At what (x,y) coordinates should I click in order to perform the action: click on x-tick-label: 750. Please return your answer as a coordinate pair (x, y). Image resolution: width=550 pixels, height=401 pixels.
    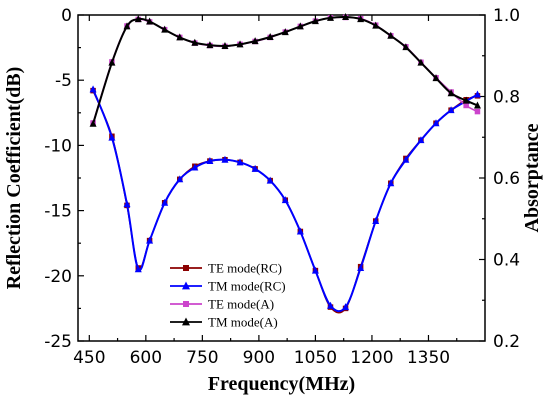
    Looking at the image, I should click on (202, 358).